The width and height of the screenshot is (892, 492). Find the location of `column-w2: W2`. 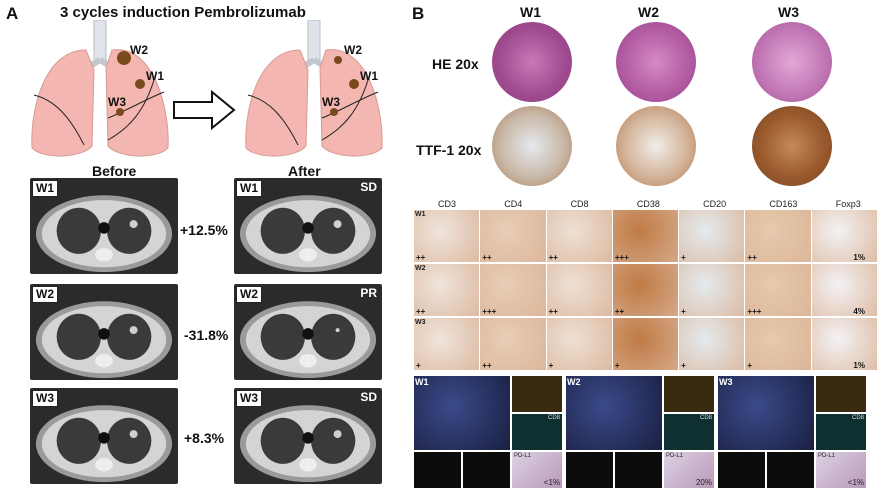

column-w2: W2 is located at coordinates (648, 12).